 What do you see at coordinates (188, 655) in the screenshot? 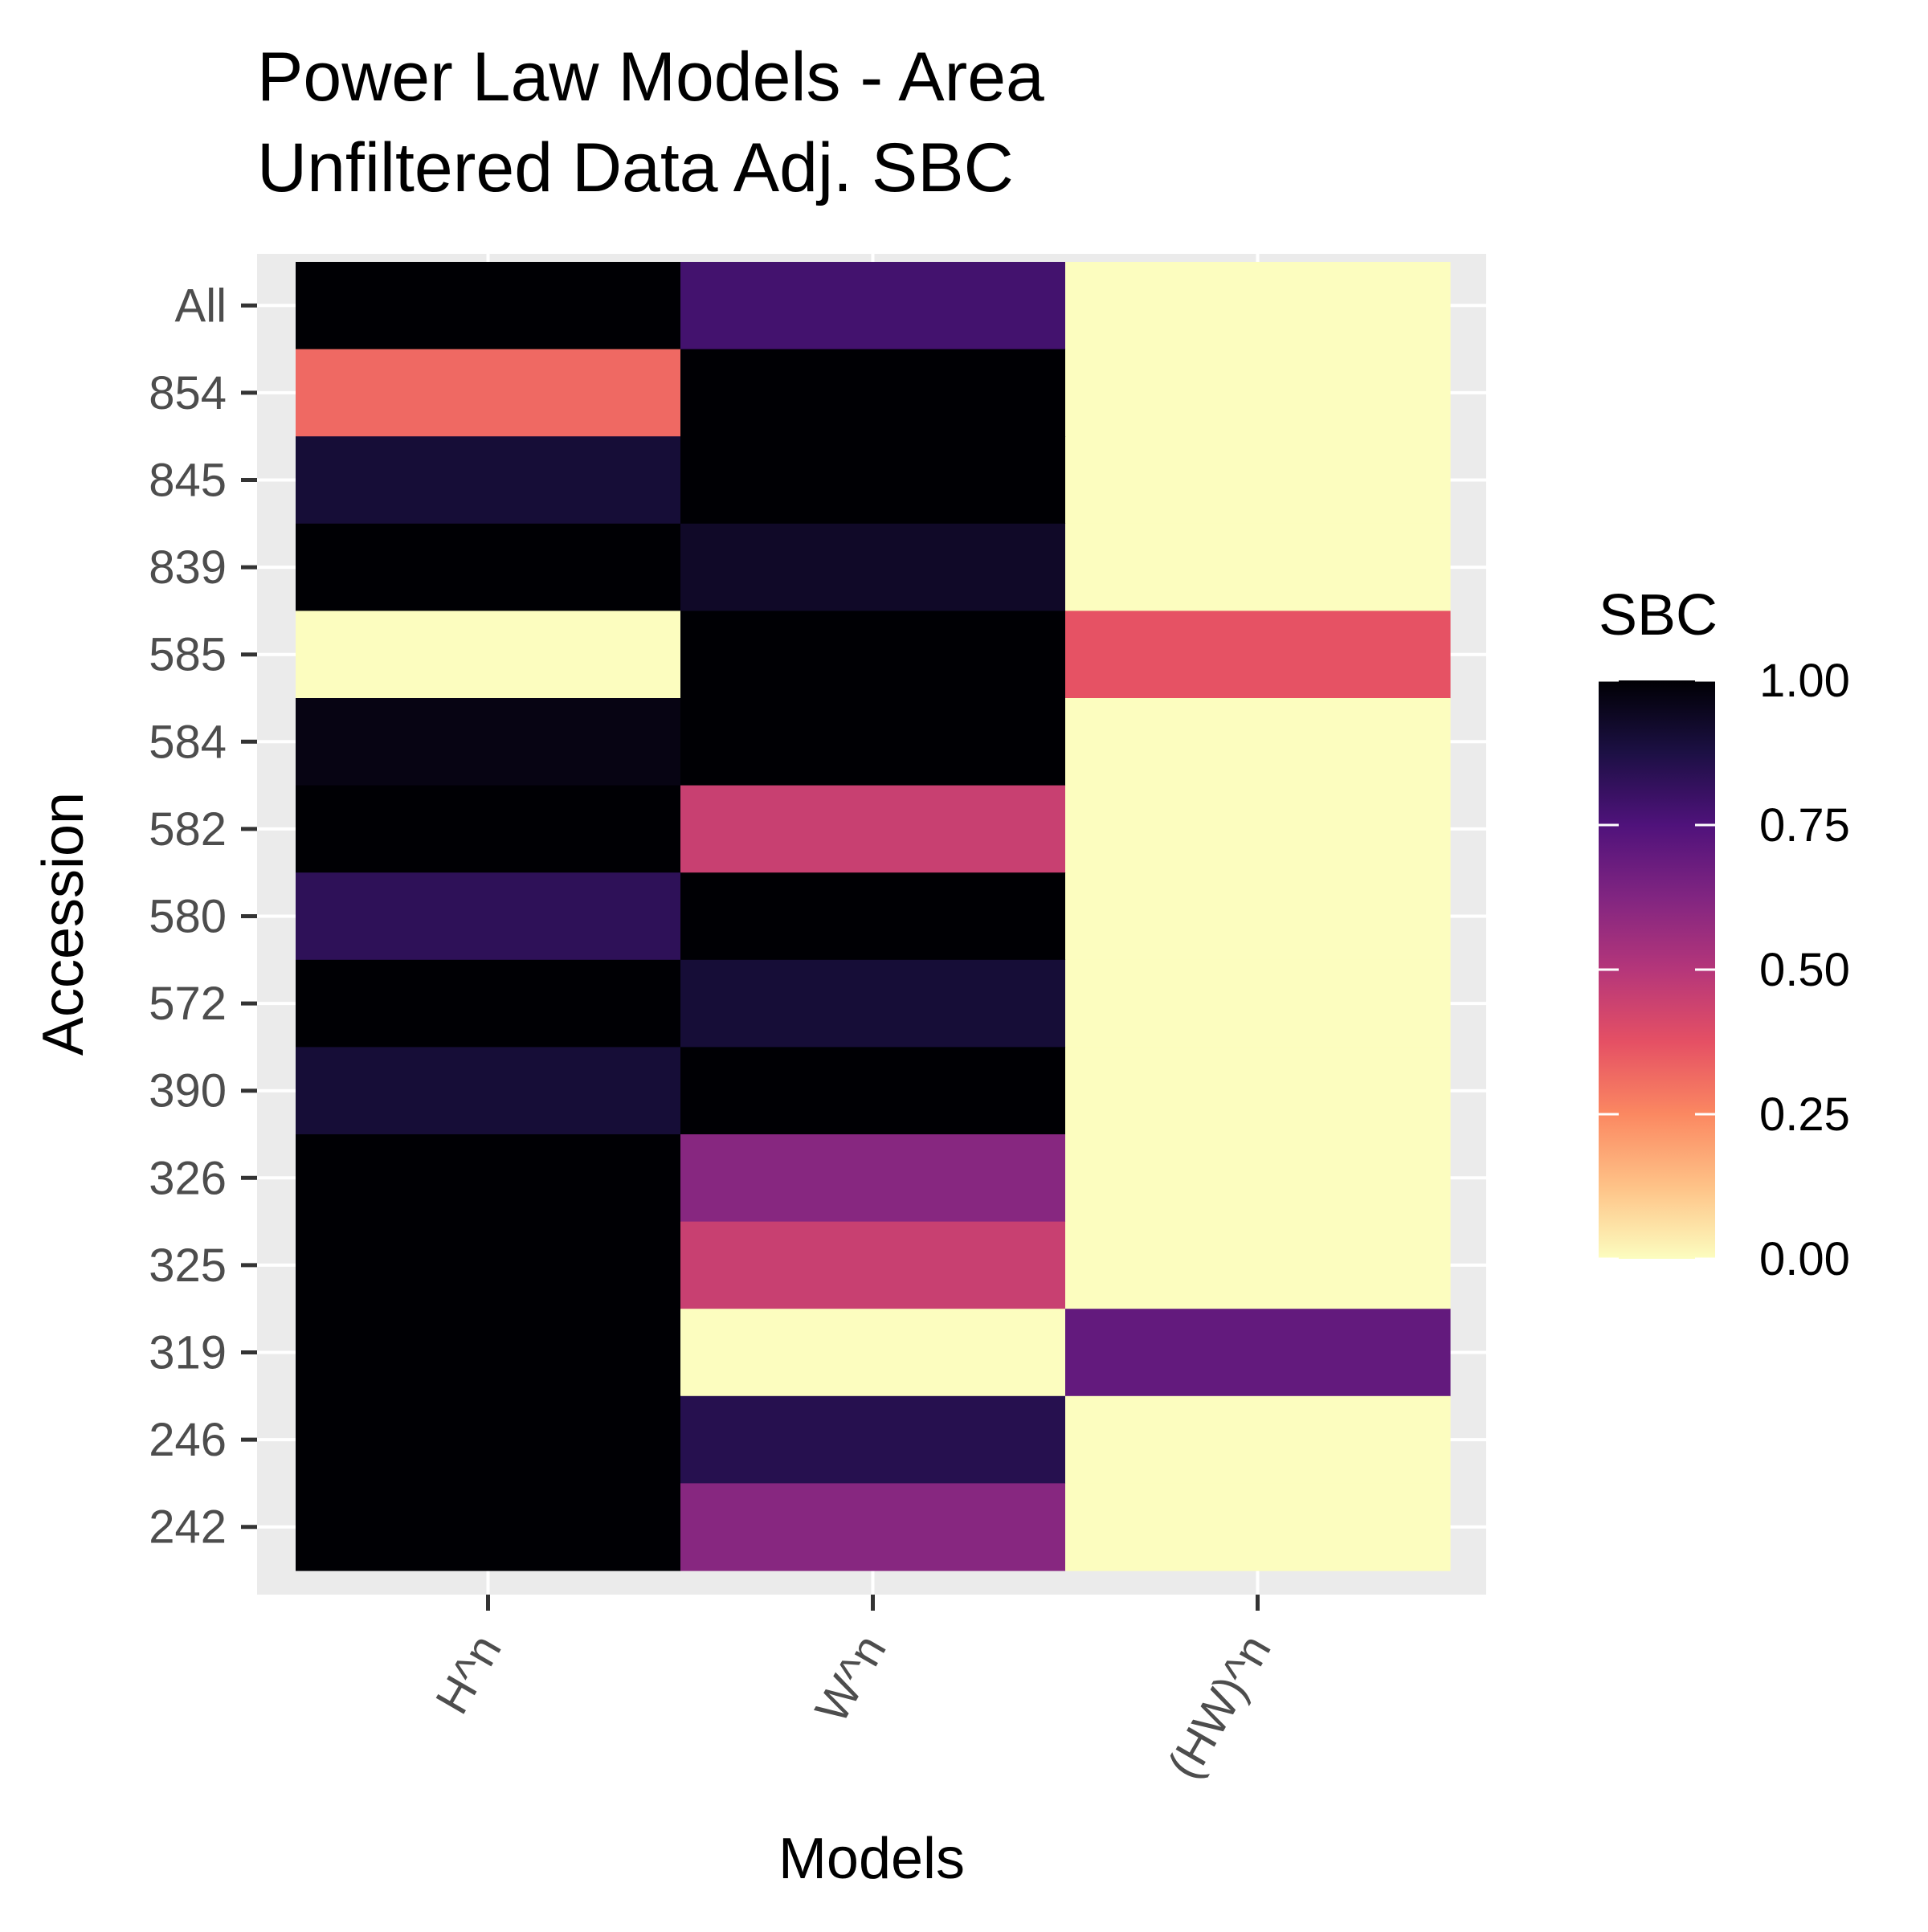
I see `y-tick-label: 585` at bounding box center [188, 655].